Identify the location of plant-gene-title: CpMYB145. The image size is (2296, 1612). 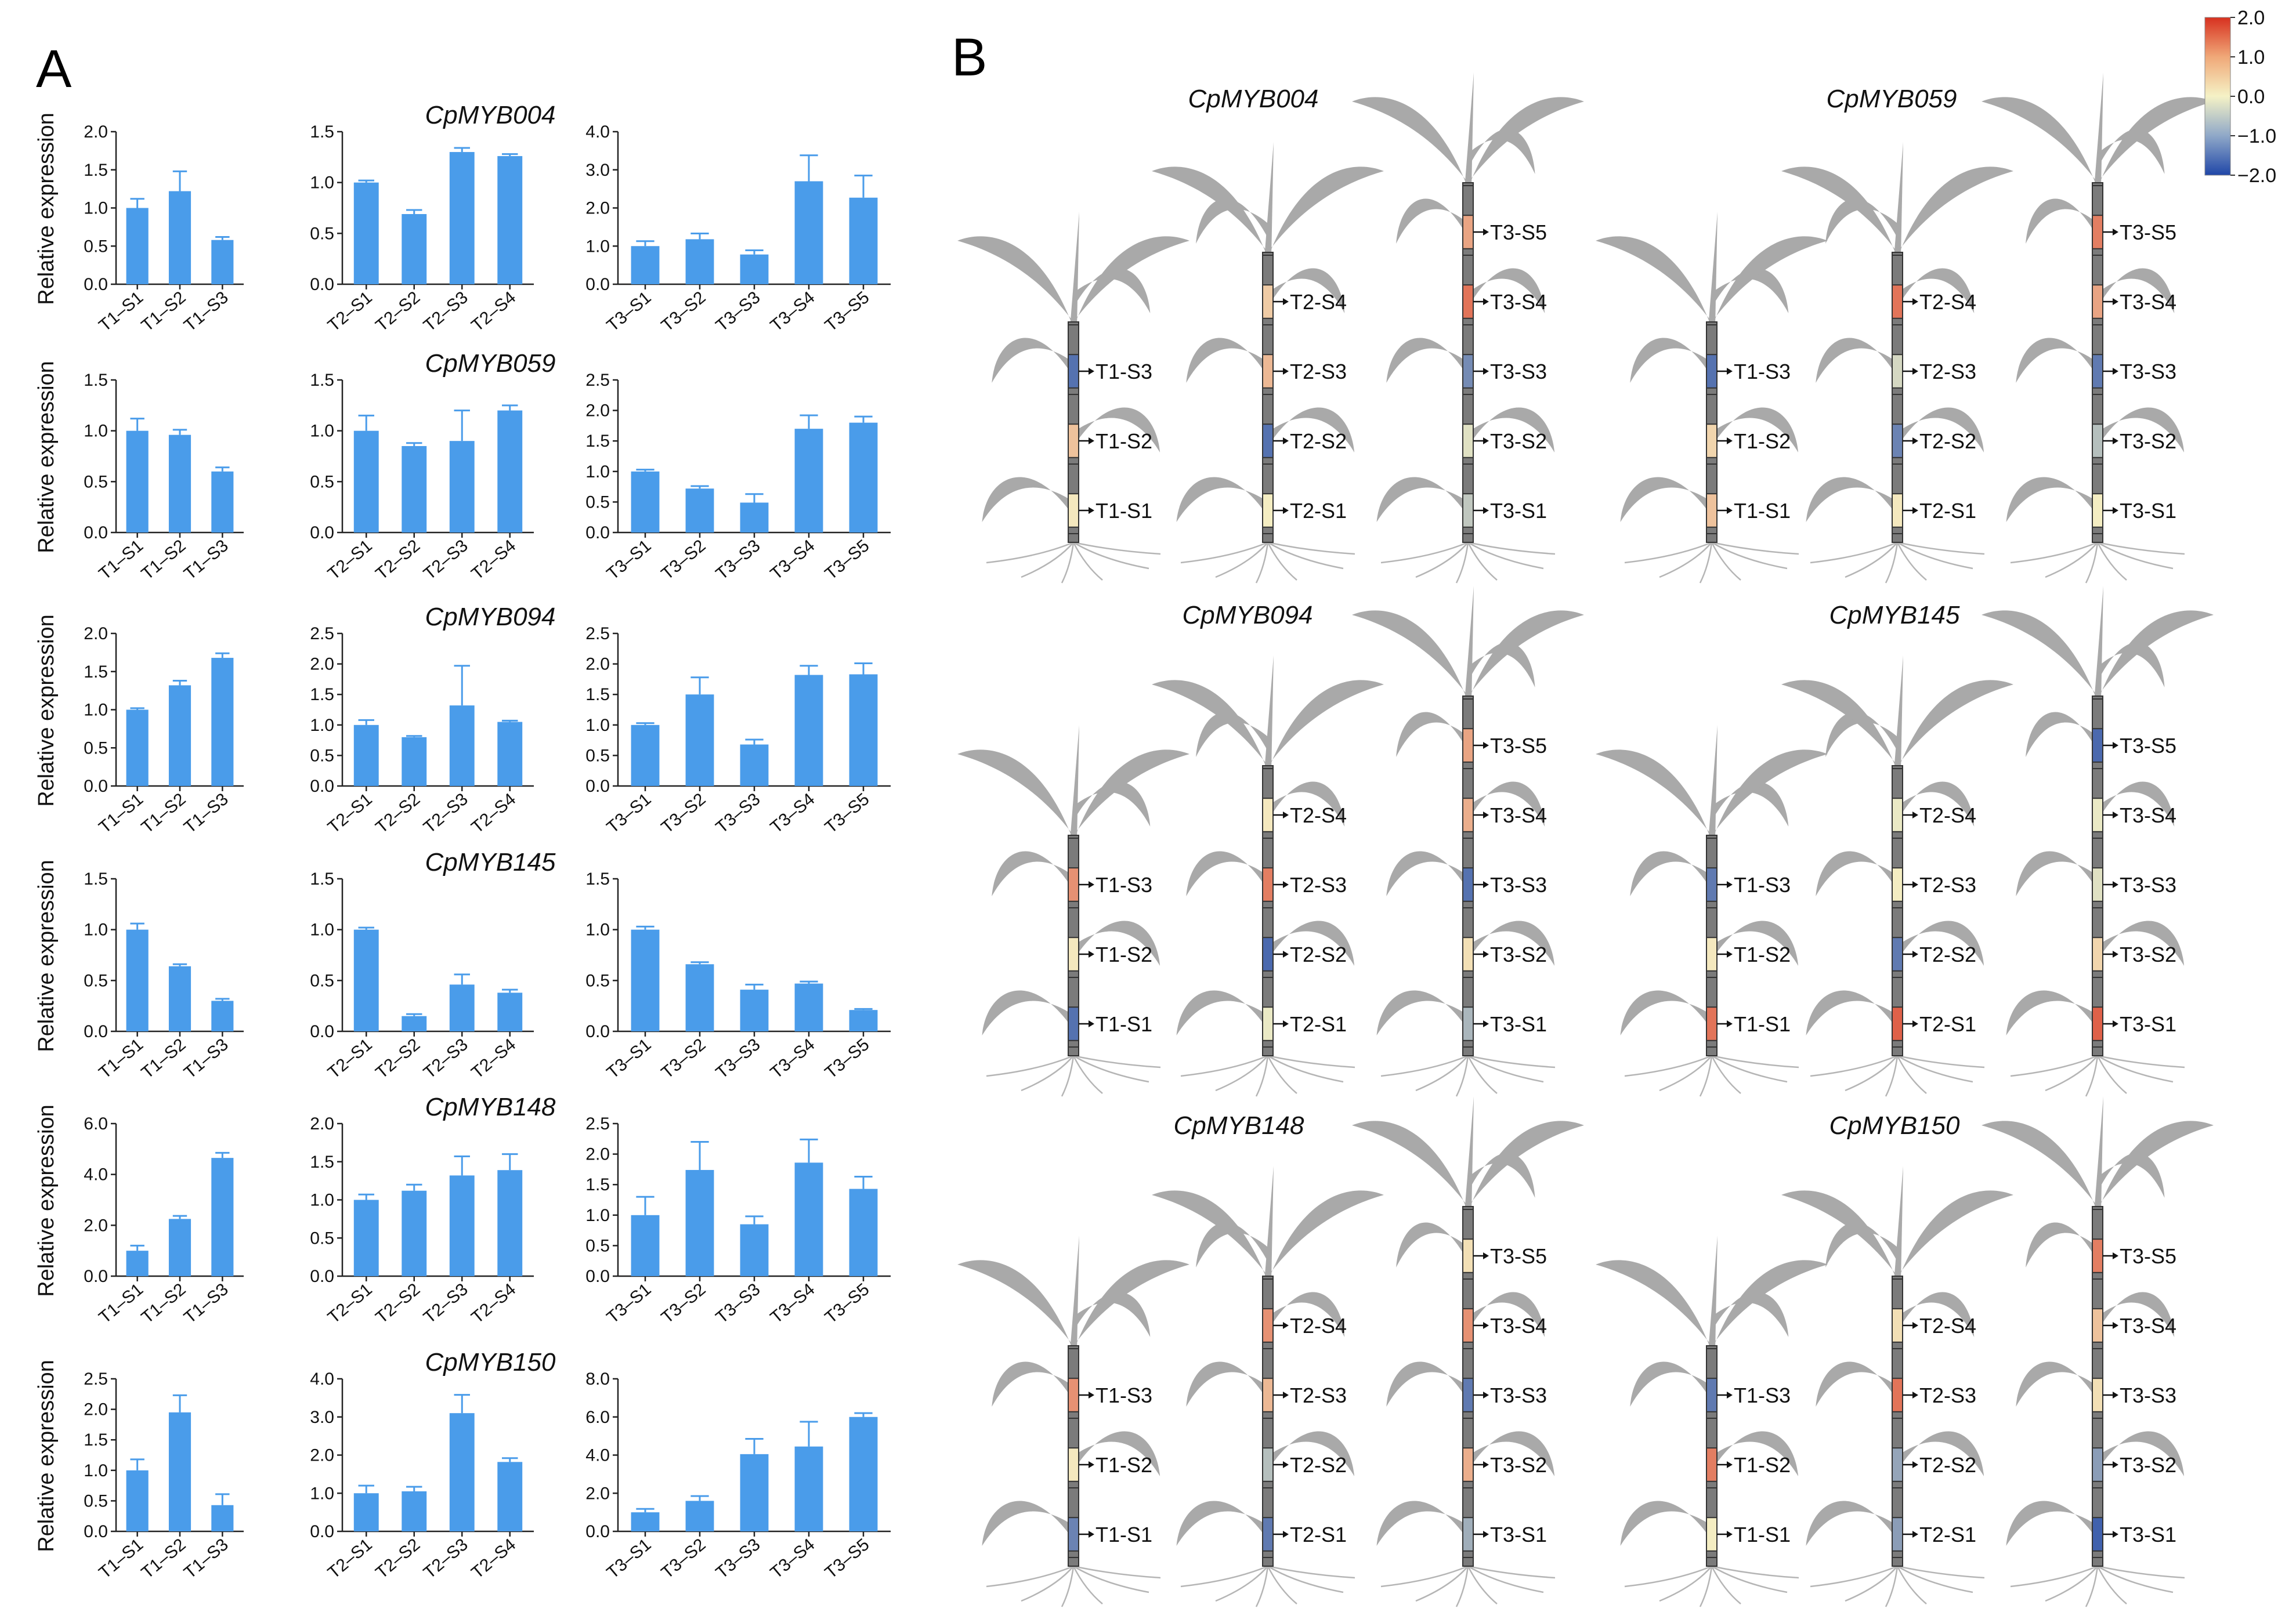
(1894, 615).